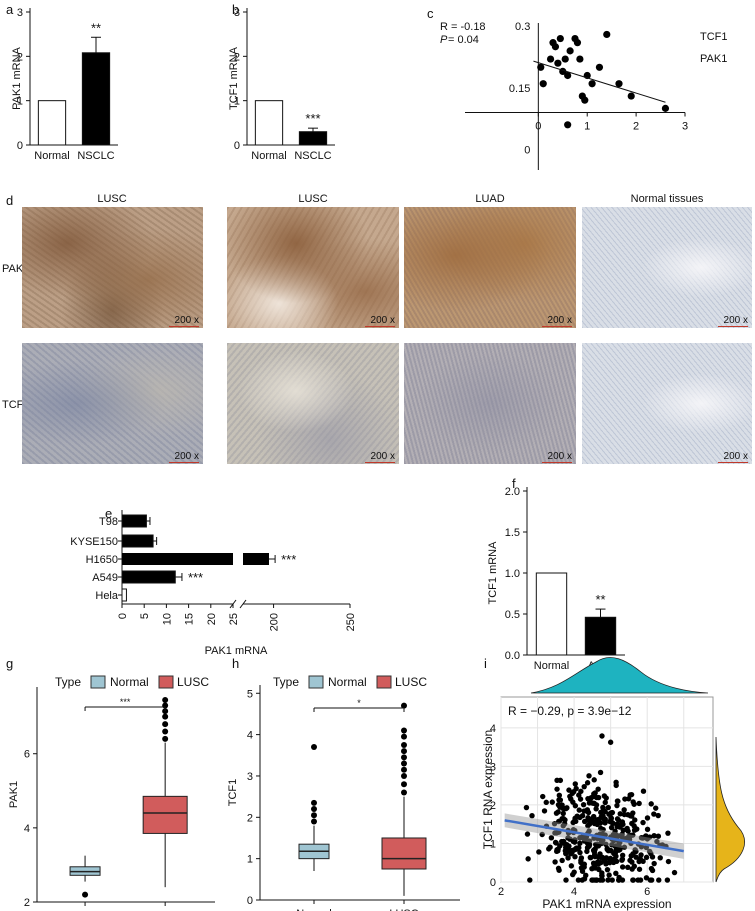  Describe the element at coordinates (512, 533) in the screenshot. I see `y-tick-label: 1.5` at that location.